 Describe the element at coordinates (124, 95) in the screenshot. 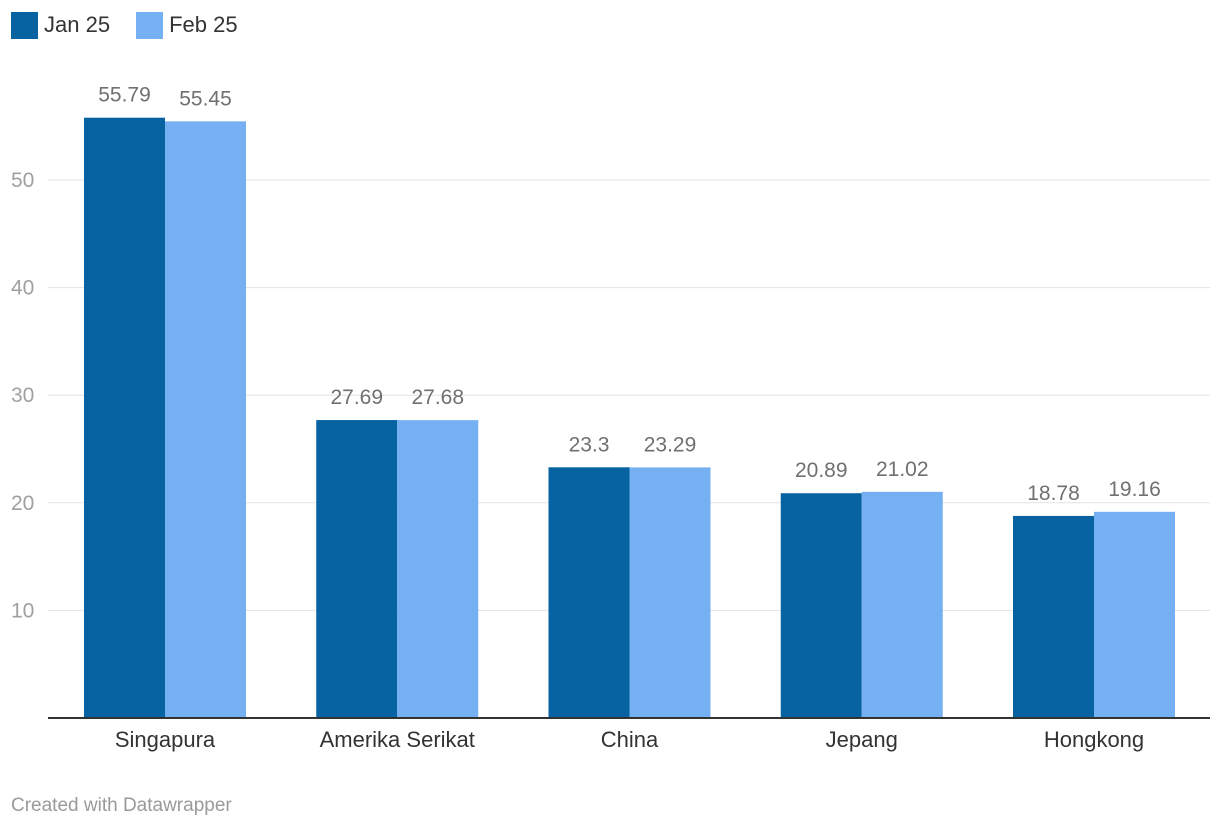

I see `value-label: 55.79` at that location.